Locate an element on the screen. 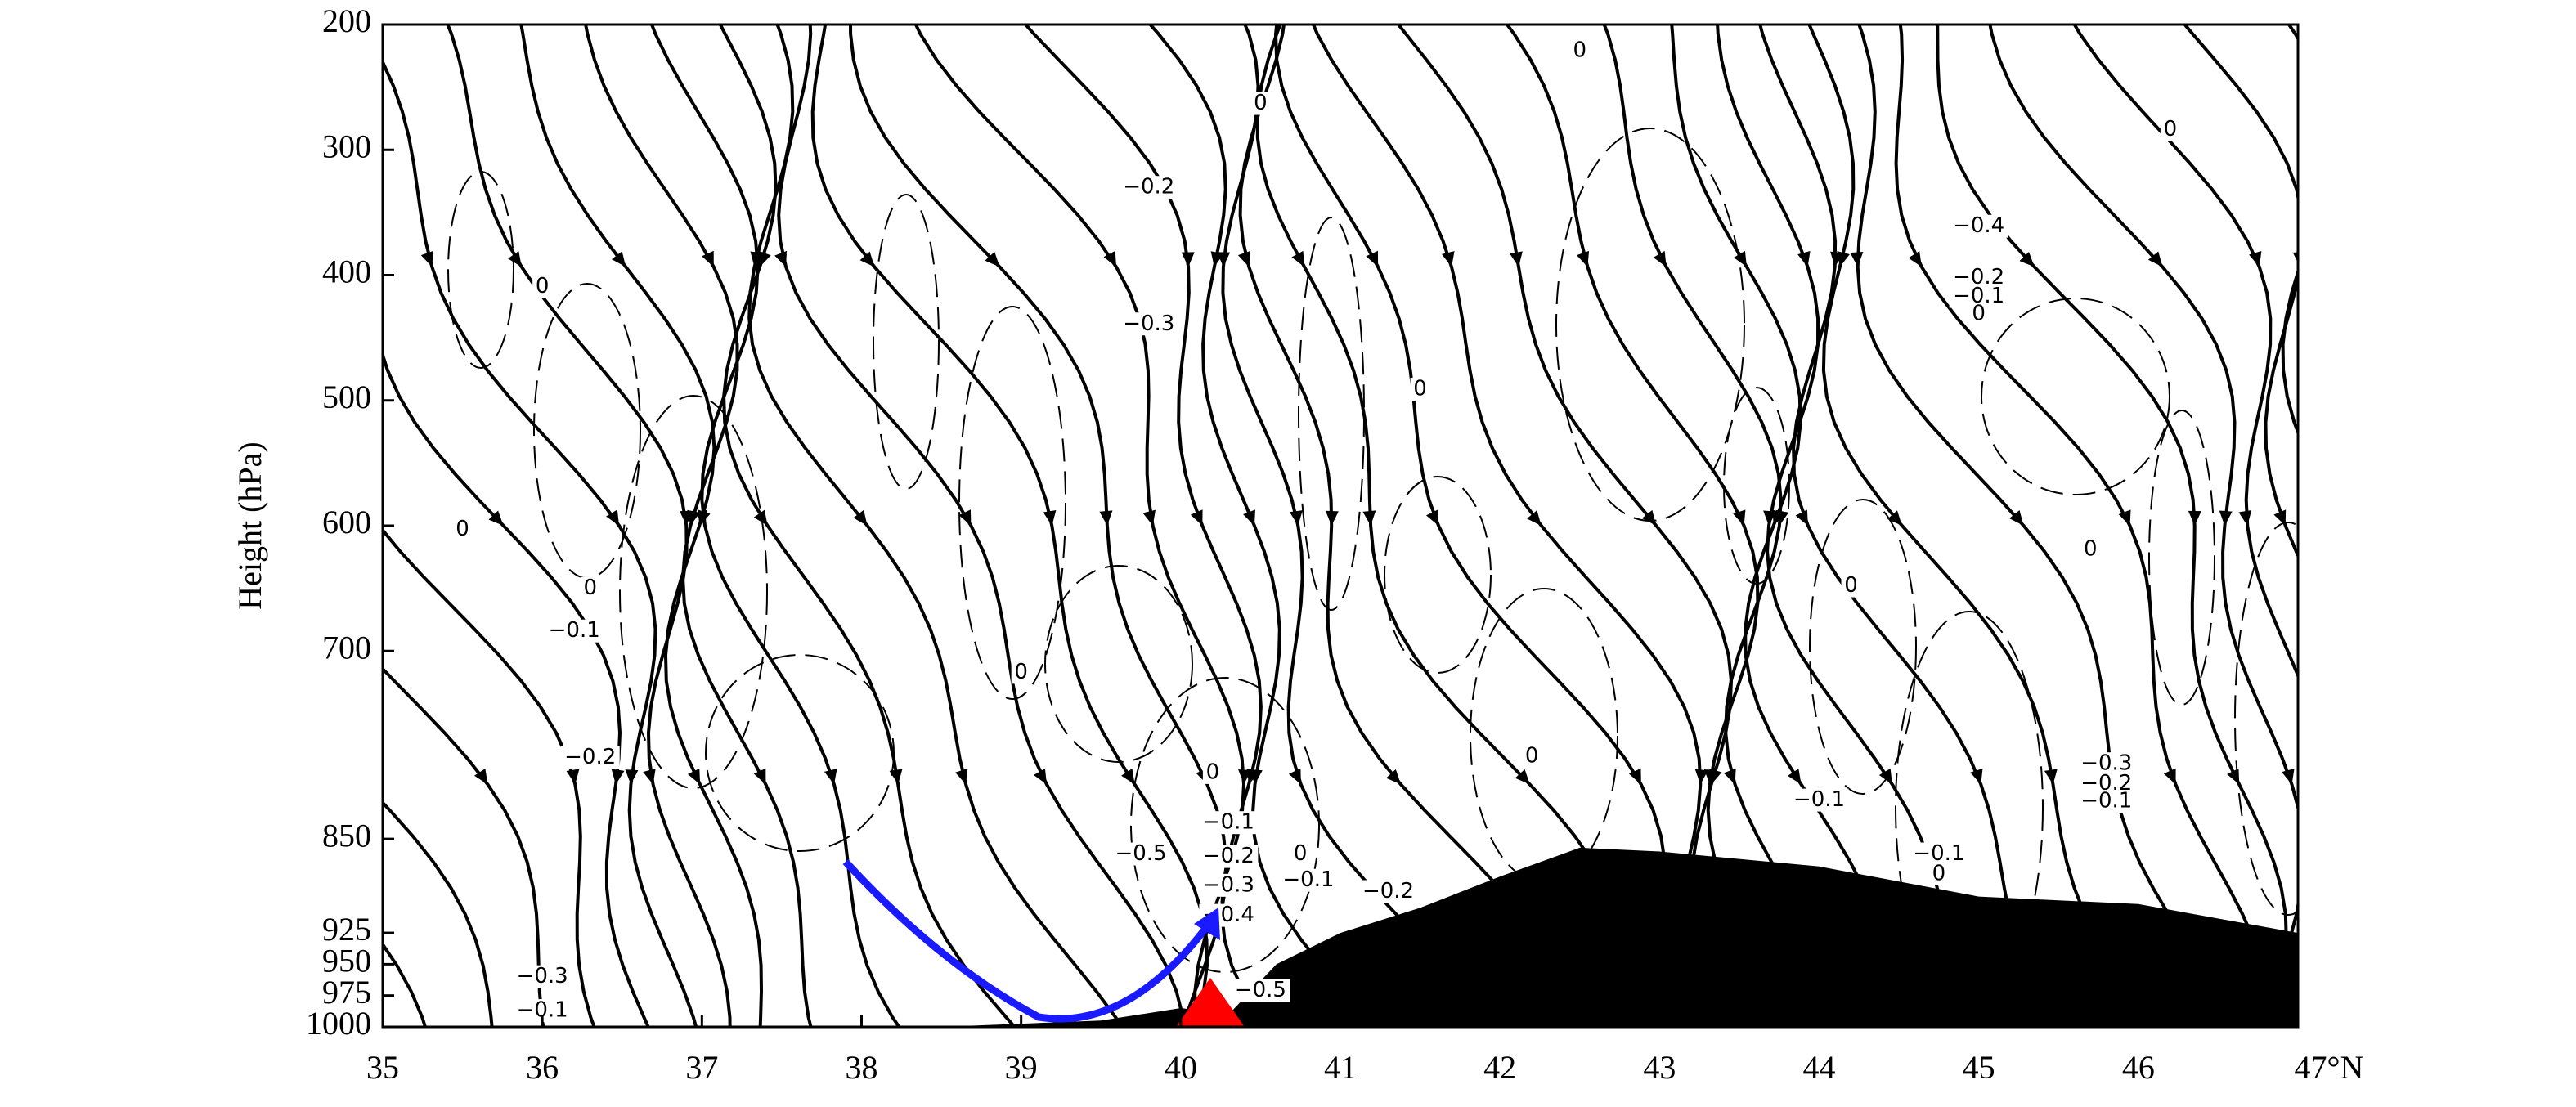 The height and width of the screenshot is (1107, 2576). y-tick-label: 975 is located at coordinates (346, 992).